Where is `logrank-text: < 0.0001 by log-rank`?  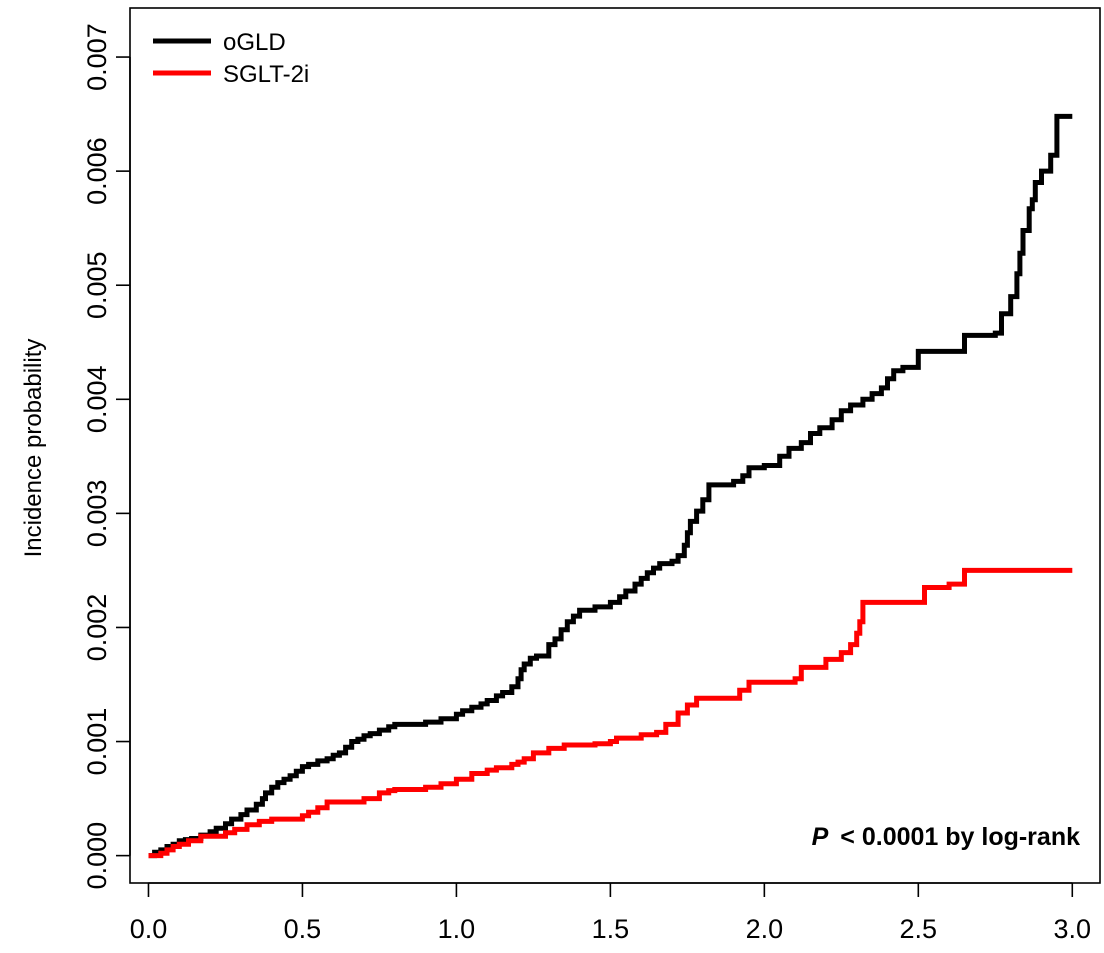
logrank-text: < 0.0001 by log-rank is located at coordinates (960, 837).